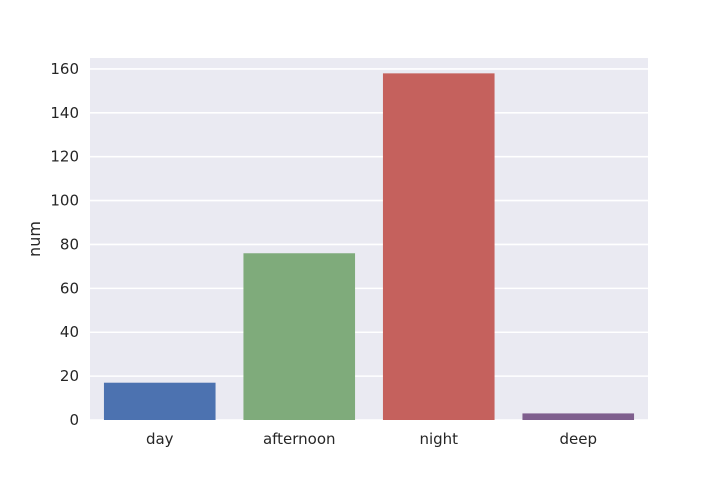 The height and width of the screenshot is (480, 720). Describe the element at coordinates (438, 439) in the screenshot. I see `x-tick-label-night: night` at that location.